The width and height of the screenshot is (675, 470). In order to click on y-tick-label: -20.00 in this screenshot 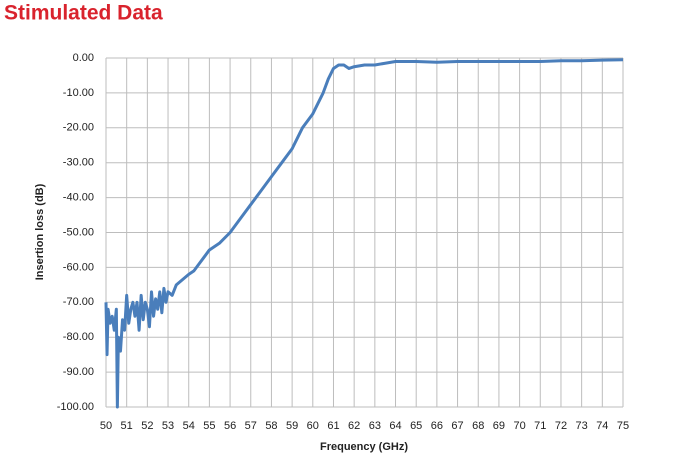, I will do `click(78, 128)`.